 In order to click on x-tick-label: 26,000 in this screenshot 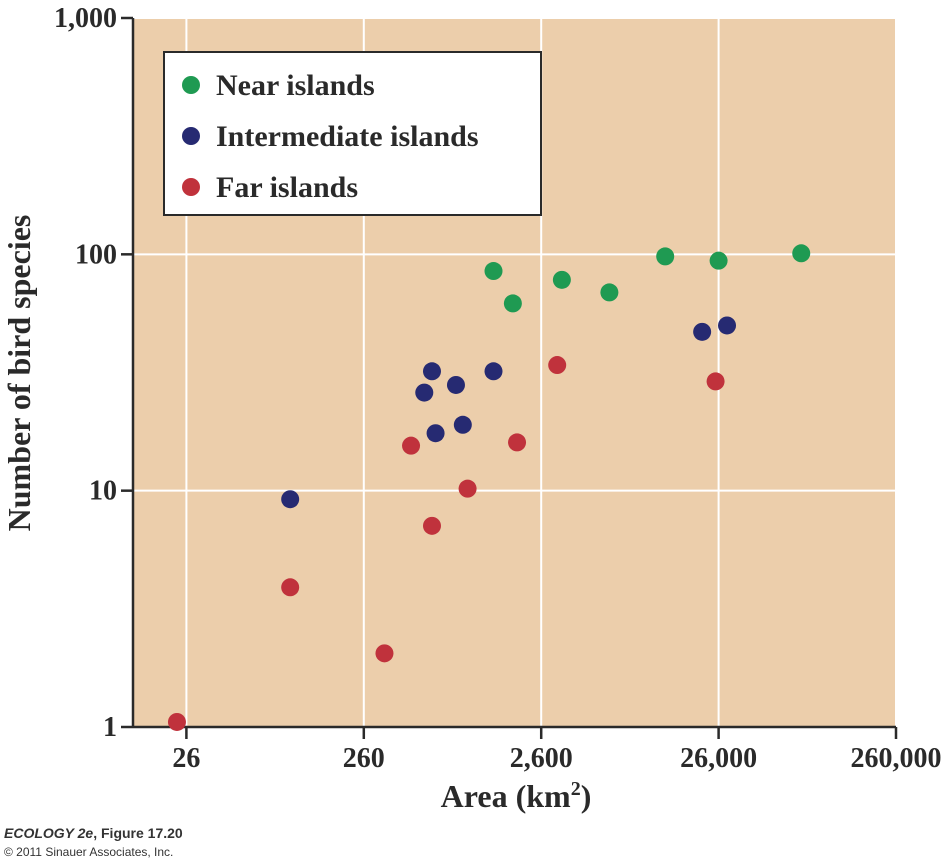, I will do `click(718, 758)`.